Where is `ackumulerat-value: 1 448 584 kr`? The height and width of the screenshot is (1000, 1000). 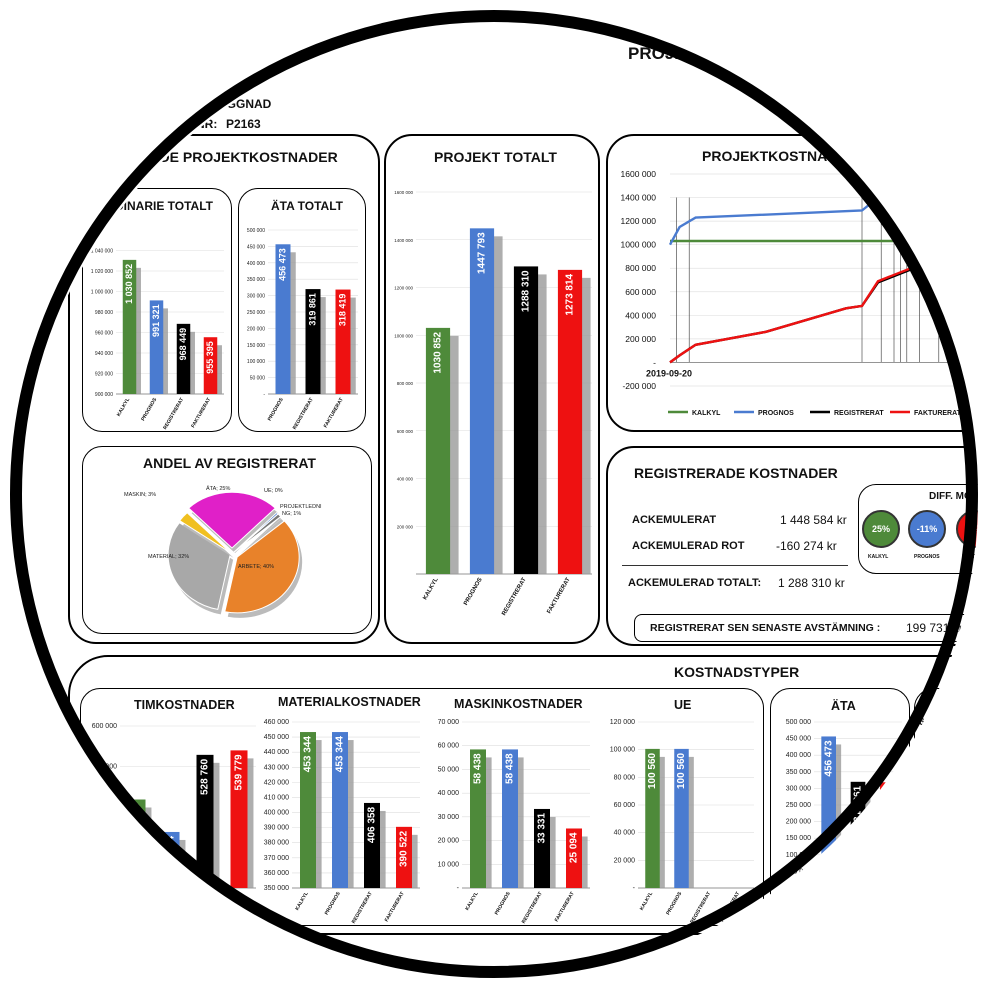 ackumulerat-value: 1 448 584 kr is located at coordinates (813, 520).